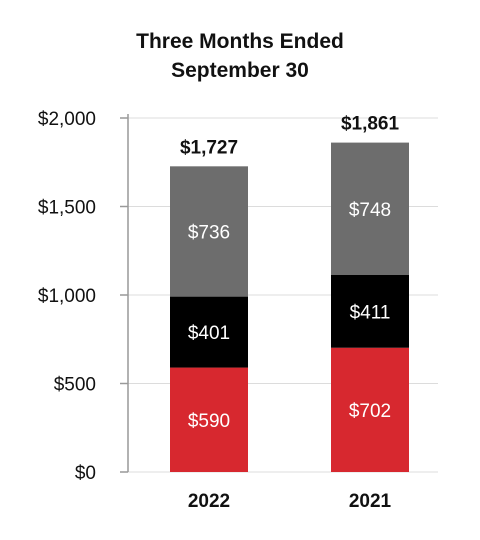  Describe the element at coordinates (240, 41) in the screenshot. I see `chart-title: Three Months Ended` at that location.